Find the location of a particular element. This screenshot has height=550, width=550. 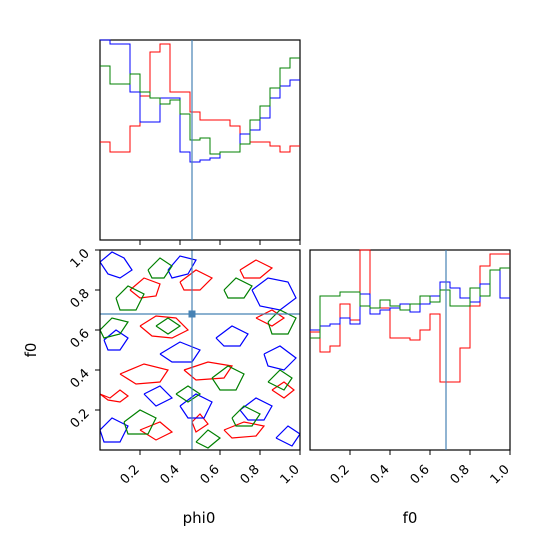

contour-frame is located at coordinates (200, 350).